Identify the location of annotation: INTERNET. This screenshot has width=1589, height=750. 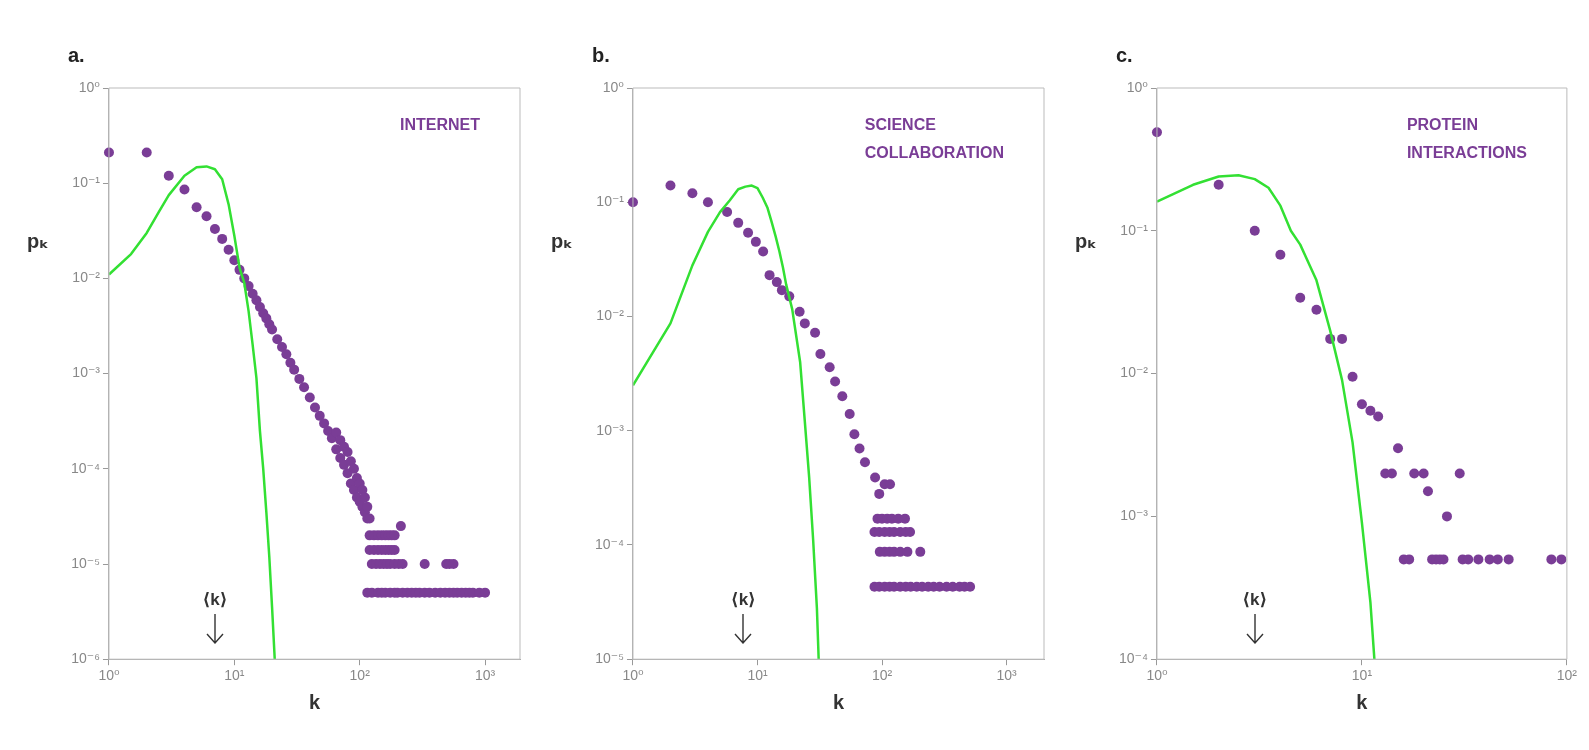
(440, 125).